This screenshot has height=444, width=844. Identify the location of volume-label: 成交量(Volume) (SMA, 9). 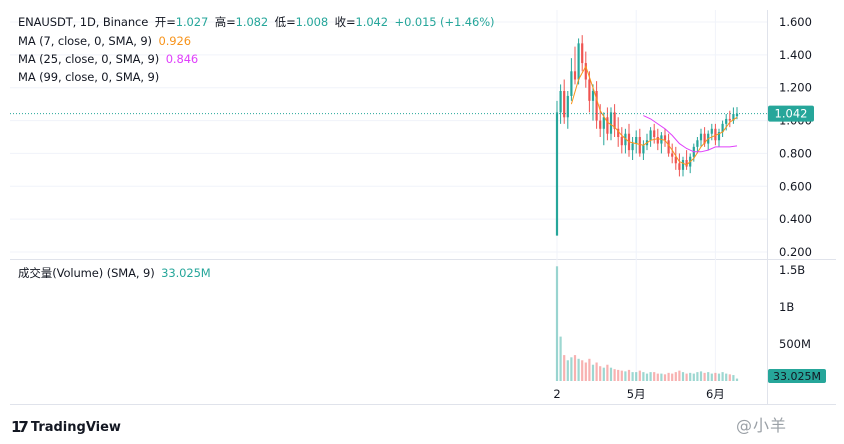
(86, 273).